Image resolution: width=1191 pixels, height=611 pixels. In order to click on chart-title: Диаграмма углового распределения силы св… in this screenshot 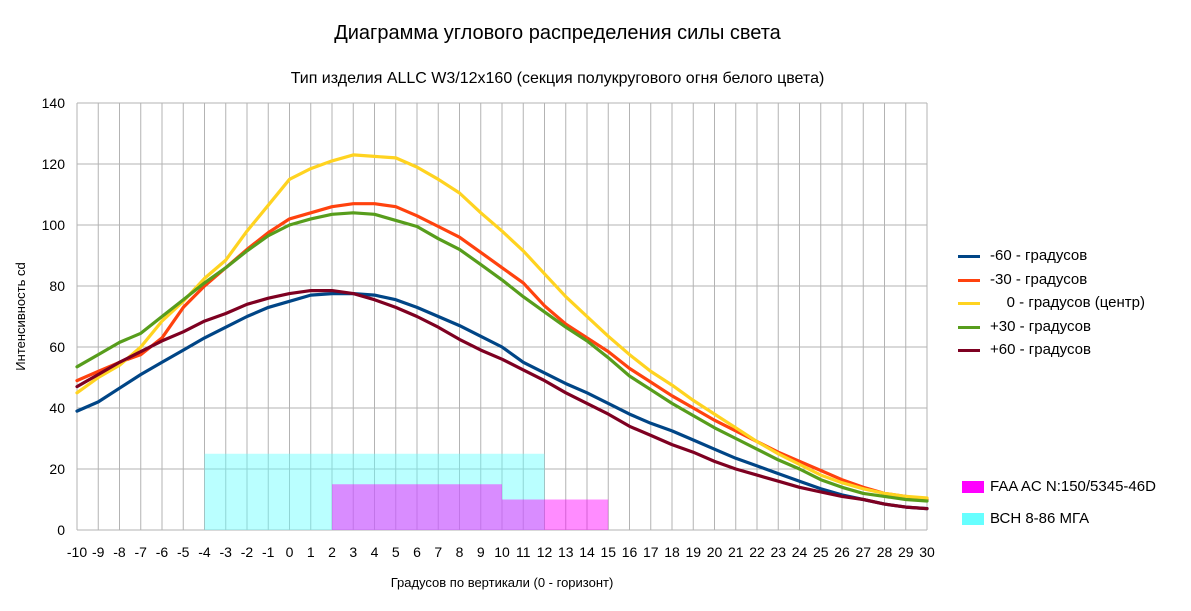, I will do `click(557, 33)`.